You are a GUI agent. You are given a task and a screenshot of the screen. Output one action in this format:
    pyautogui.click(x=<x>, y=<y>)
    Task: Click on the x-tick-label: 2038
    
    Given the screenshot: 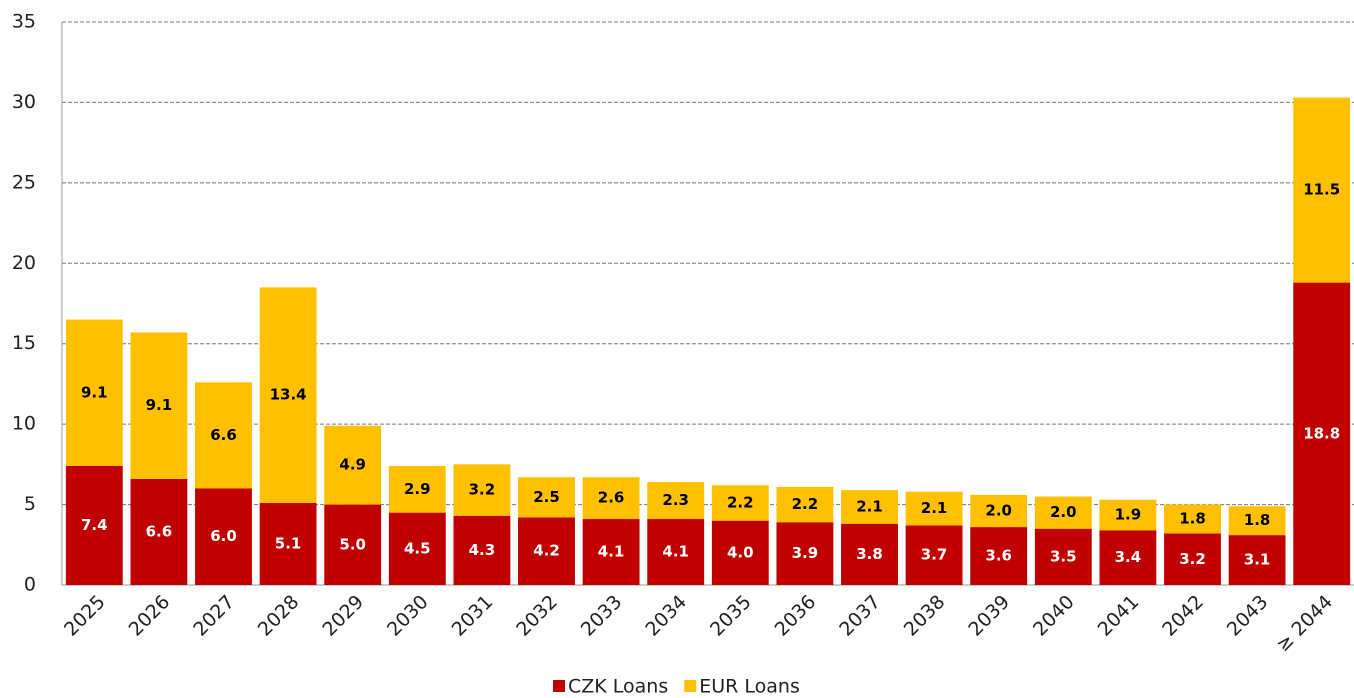 What is the action you would take?
    pyautogui.click(x=925, y=616)
    